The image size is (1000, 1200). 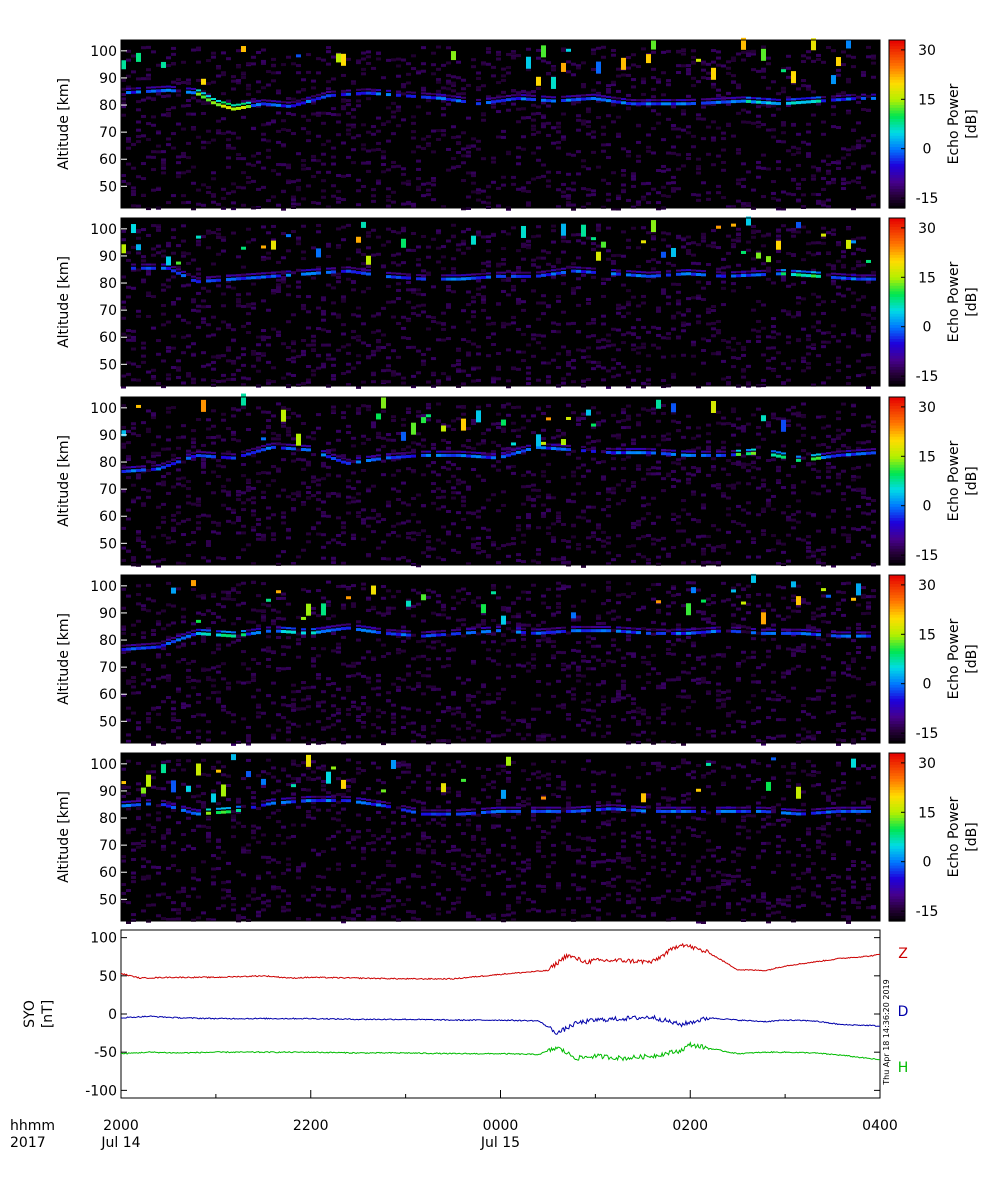 What do you see at coordinates (500, 961) in the screenshot?
I see `series-line-Z` at bounding box center [500, 961].